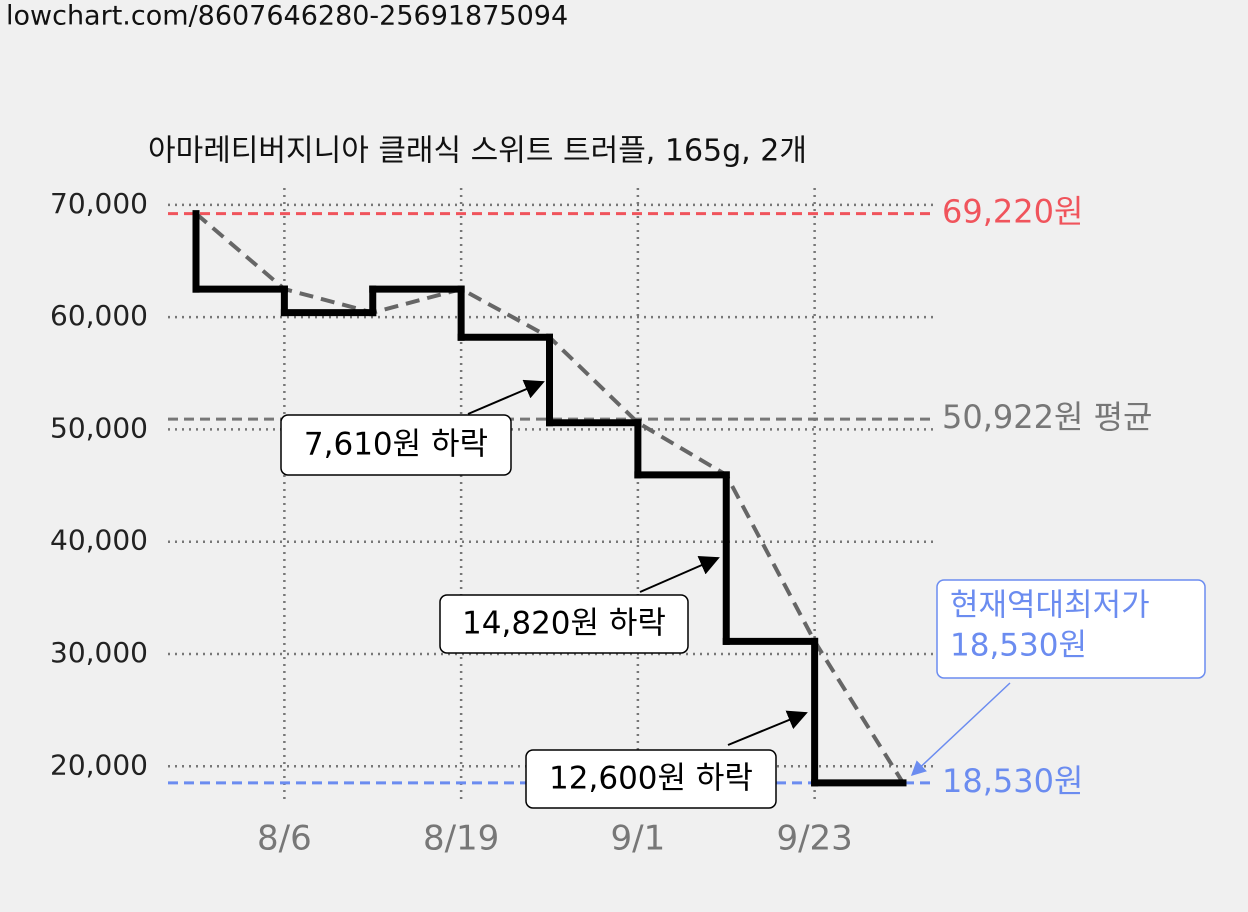  What do you see at coordinates (461, 839) in the screenshot?
I see `x-tick-label: 8/19` at bounding box center [461, 839].